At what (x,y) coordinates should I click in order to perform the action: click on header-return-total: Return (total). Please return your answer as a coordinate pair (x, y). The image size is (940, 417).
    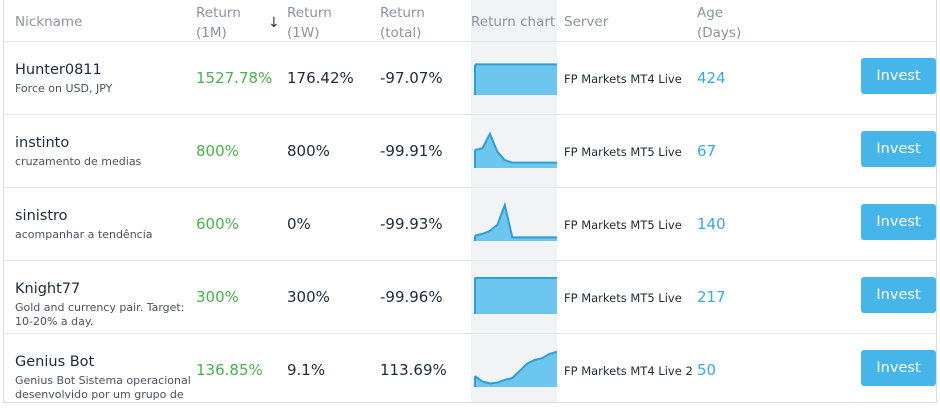
    Looking at the image, I should click on (402, 23).